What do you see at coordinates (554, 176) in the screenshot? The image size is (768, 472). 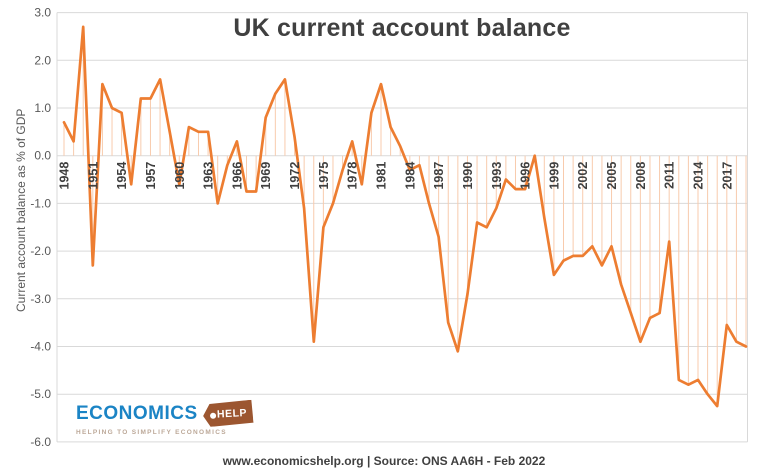 I see `x-tick-label: 1999` at bounding box center [554, 176].